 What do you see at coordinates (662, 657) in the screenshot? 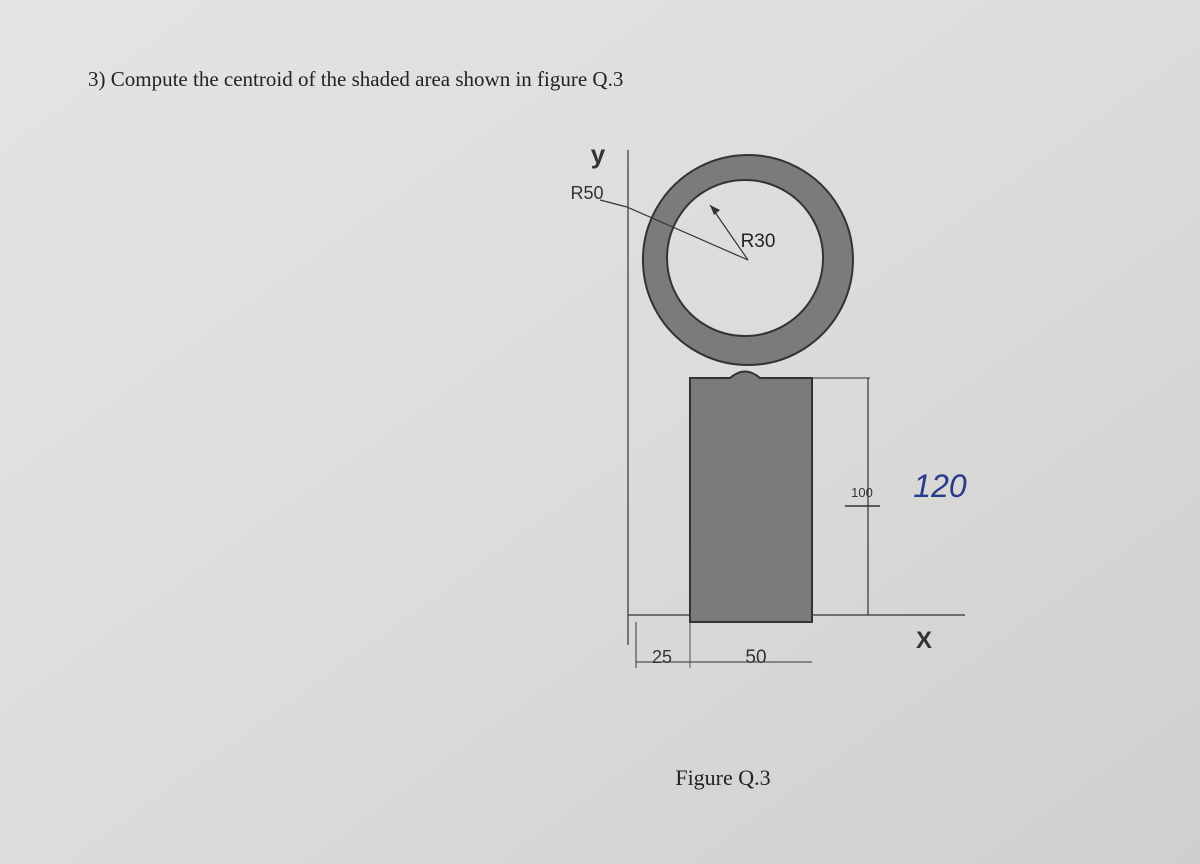
I see `offset-label: 25` at bounding box center [662, 657].